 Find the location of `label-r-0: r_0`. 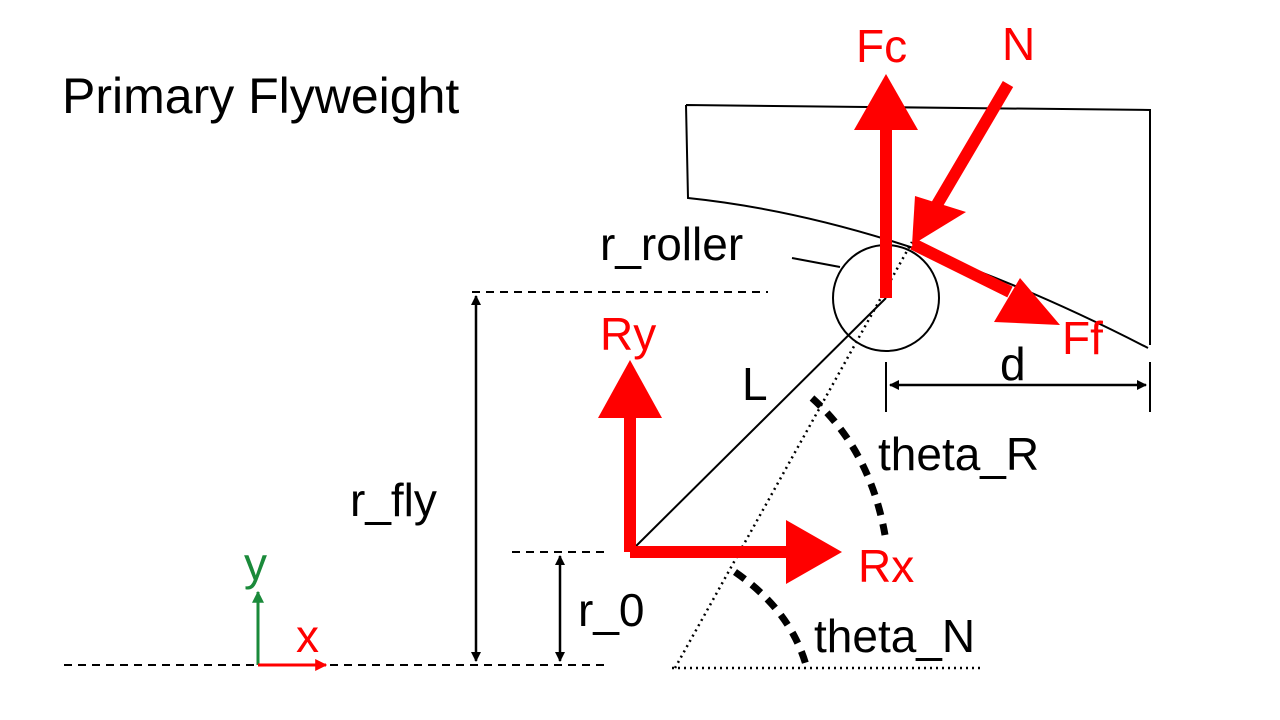

label-r-0: r_0 is located at coordinates (611, 610).